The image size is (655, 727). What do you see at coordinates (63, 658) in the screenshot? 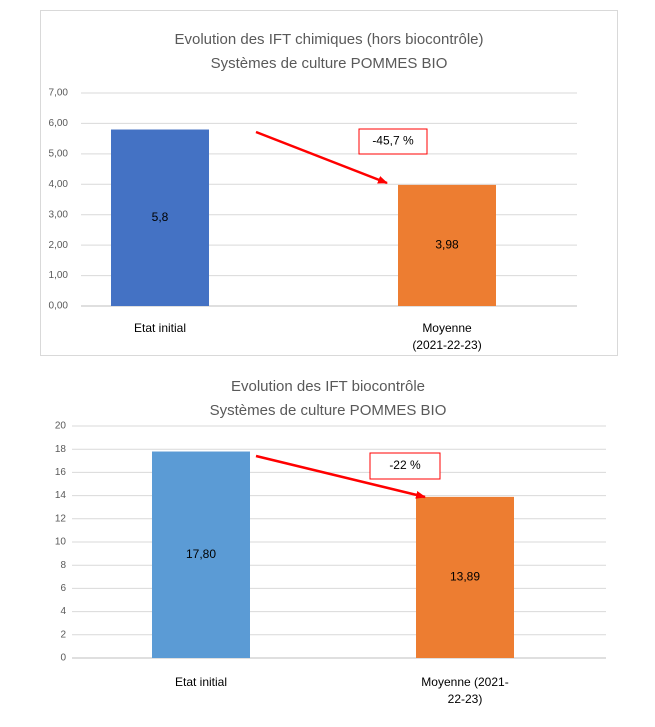
I see `chart2-ytick-label: 0` at bounding box center [63, 658].